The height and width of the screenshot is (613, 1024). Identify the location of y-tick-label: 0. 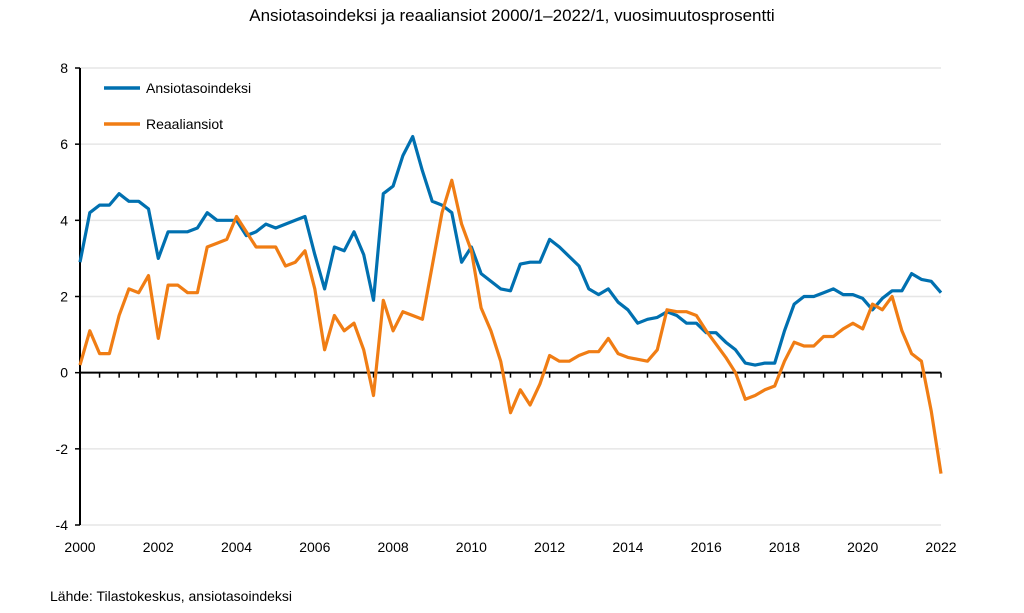
(64, 373).